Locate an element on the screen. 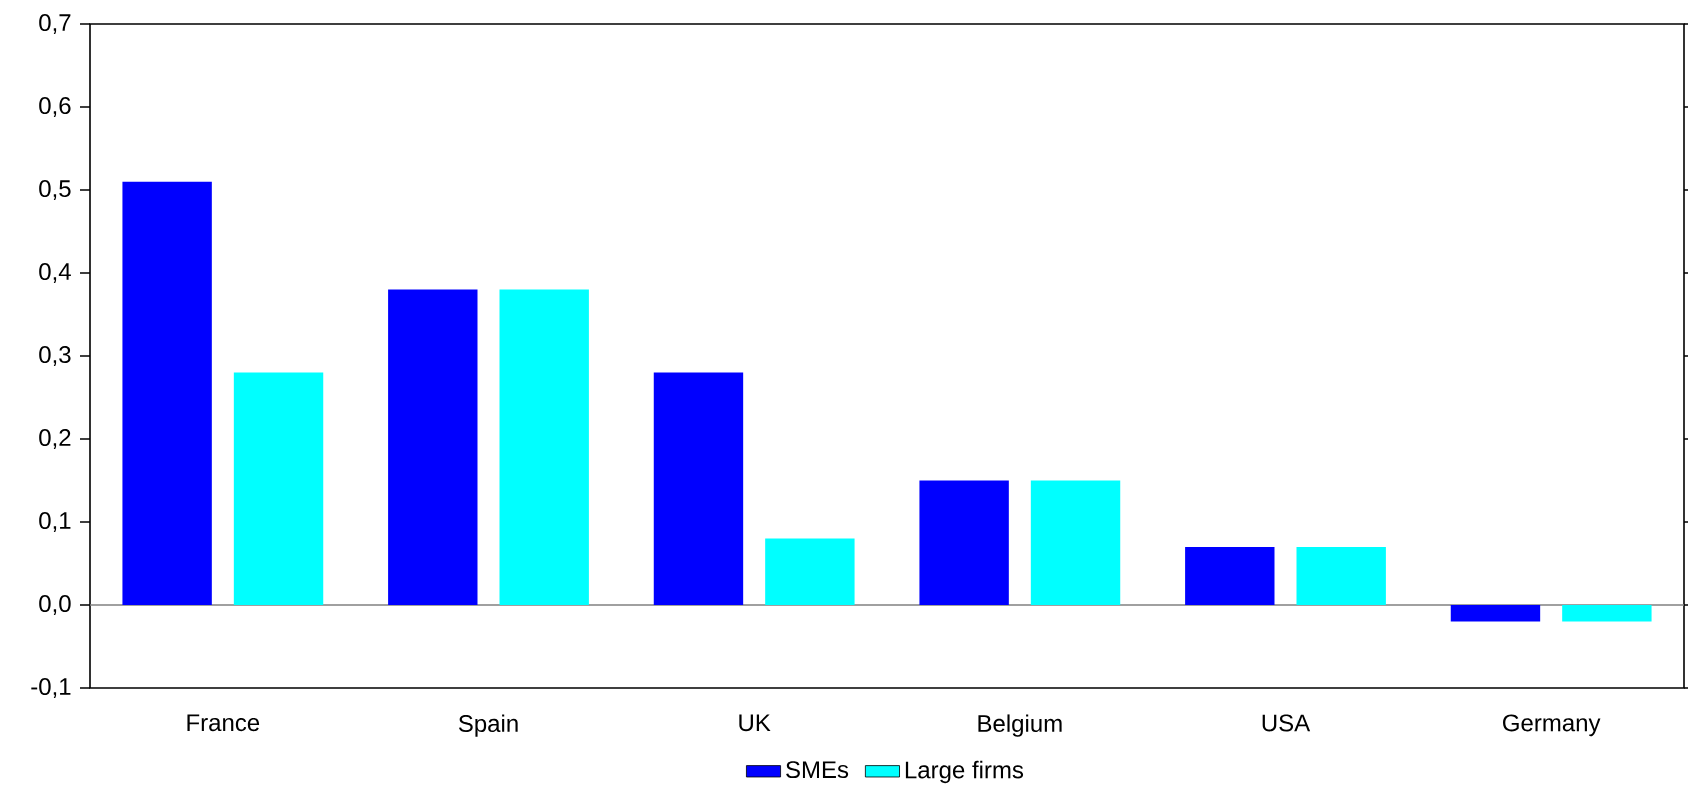  y-tick-label: 0,2 is located at coordinates (55, 439).